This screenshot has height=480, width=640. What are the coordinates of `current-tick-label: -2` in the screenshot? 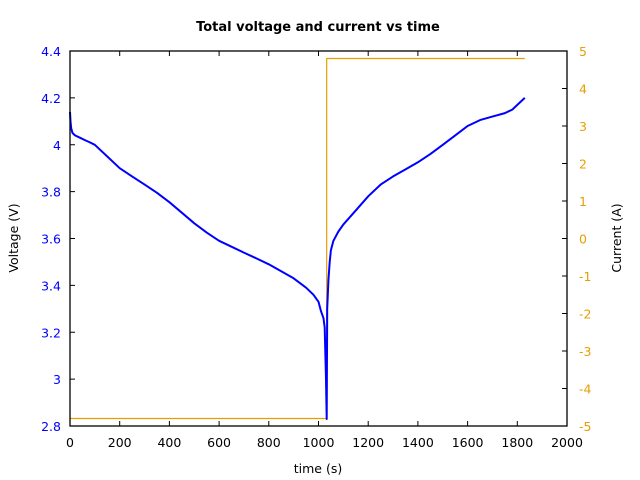 It's located at (585, 314).